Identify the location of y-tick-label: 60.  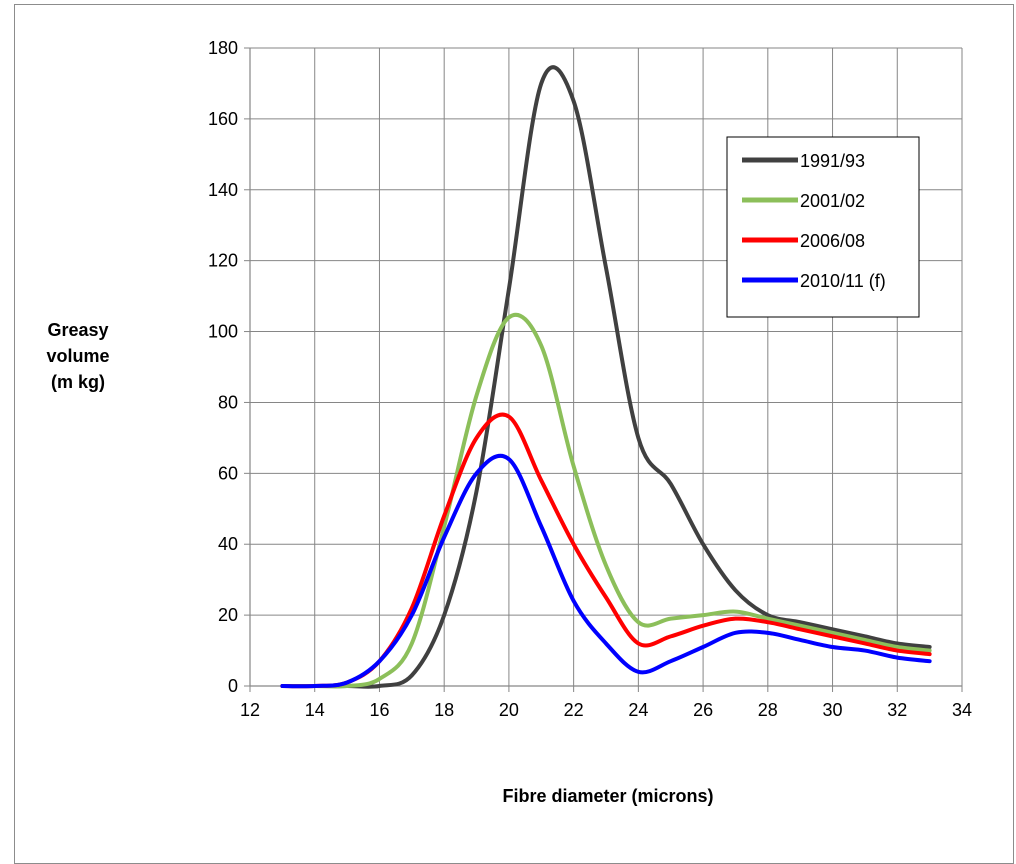
(228, 473).